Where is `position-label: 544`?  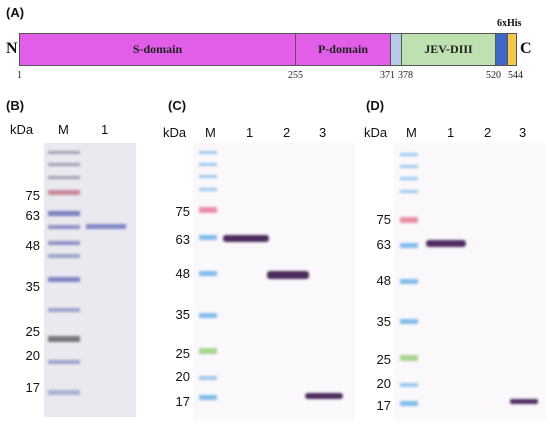
position-label: 544 is located at coordinates (515, 75).